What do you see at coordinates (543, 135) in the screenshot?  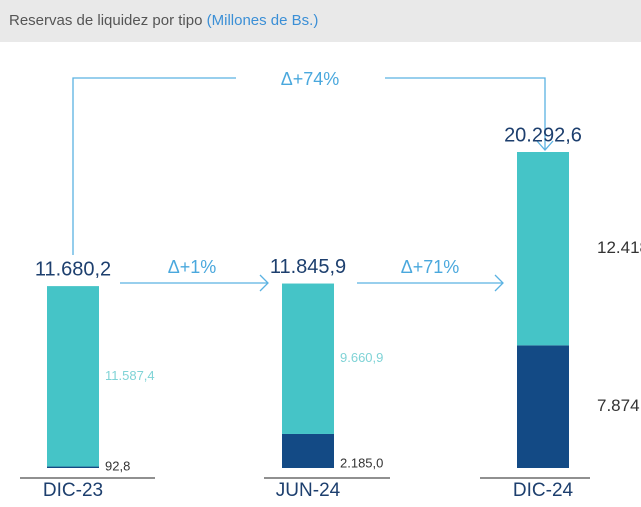 I see `total-label: 20.292,6` at bounding box center [543, 135].